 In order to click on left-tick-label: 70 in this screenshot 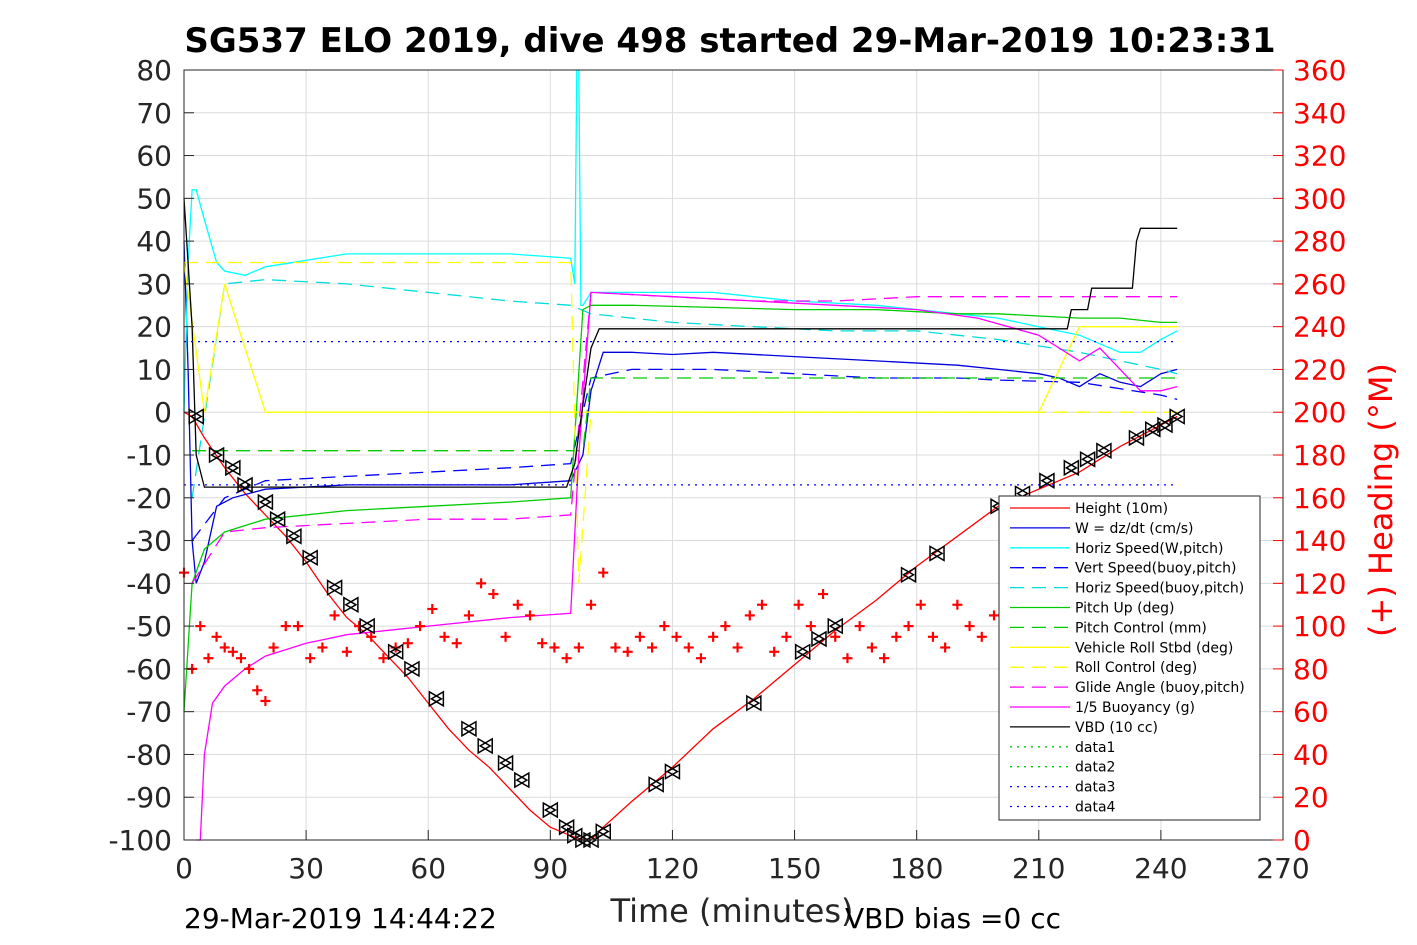, I will do `click(154, 113)`.